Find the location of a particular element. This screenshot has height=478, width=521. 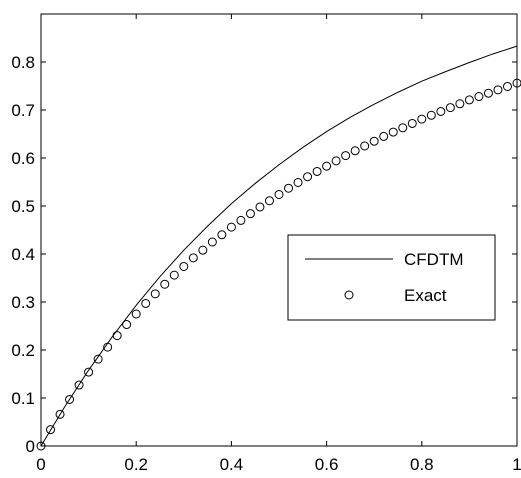

y-tick-label: 0.4 is located at coordinates (23, 254).